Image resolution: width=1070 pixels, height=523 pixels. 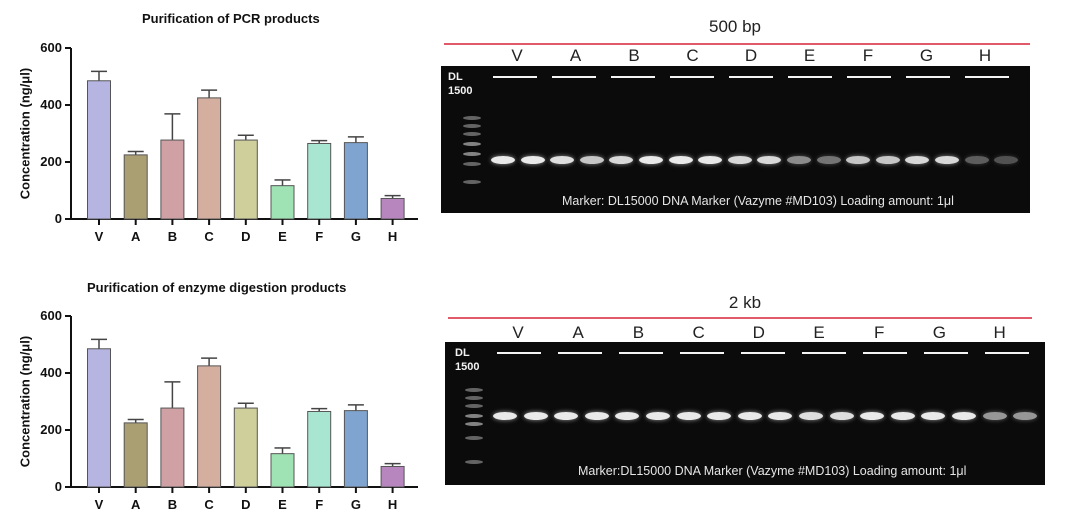 What do you see at coordinates (229, 410) in the screenshot?
I see `bar-chart-enzyme: 0 200 400 600 V A B C D E F G H` at bounding box center [229, 410].